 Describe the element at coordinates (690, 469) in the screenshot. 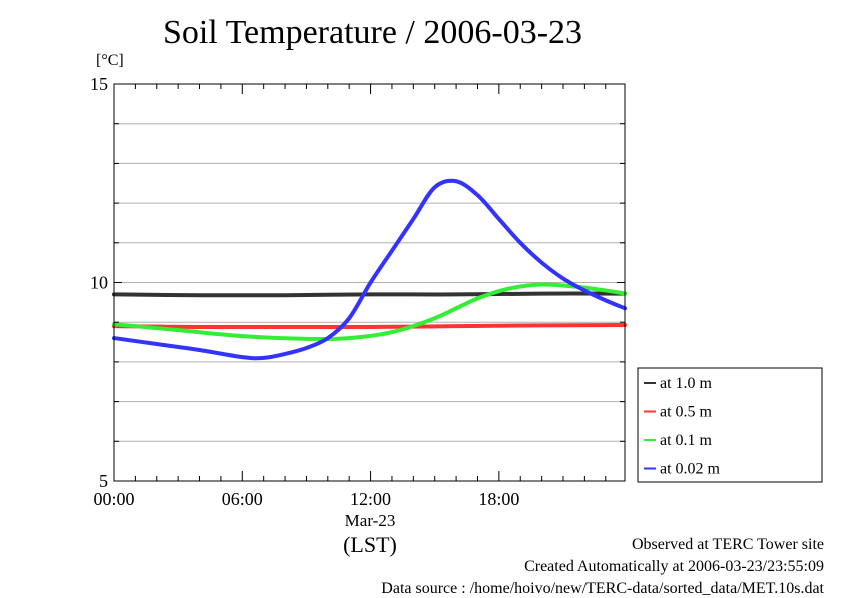

I see `legend-label: at 0.02 m` at that location.